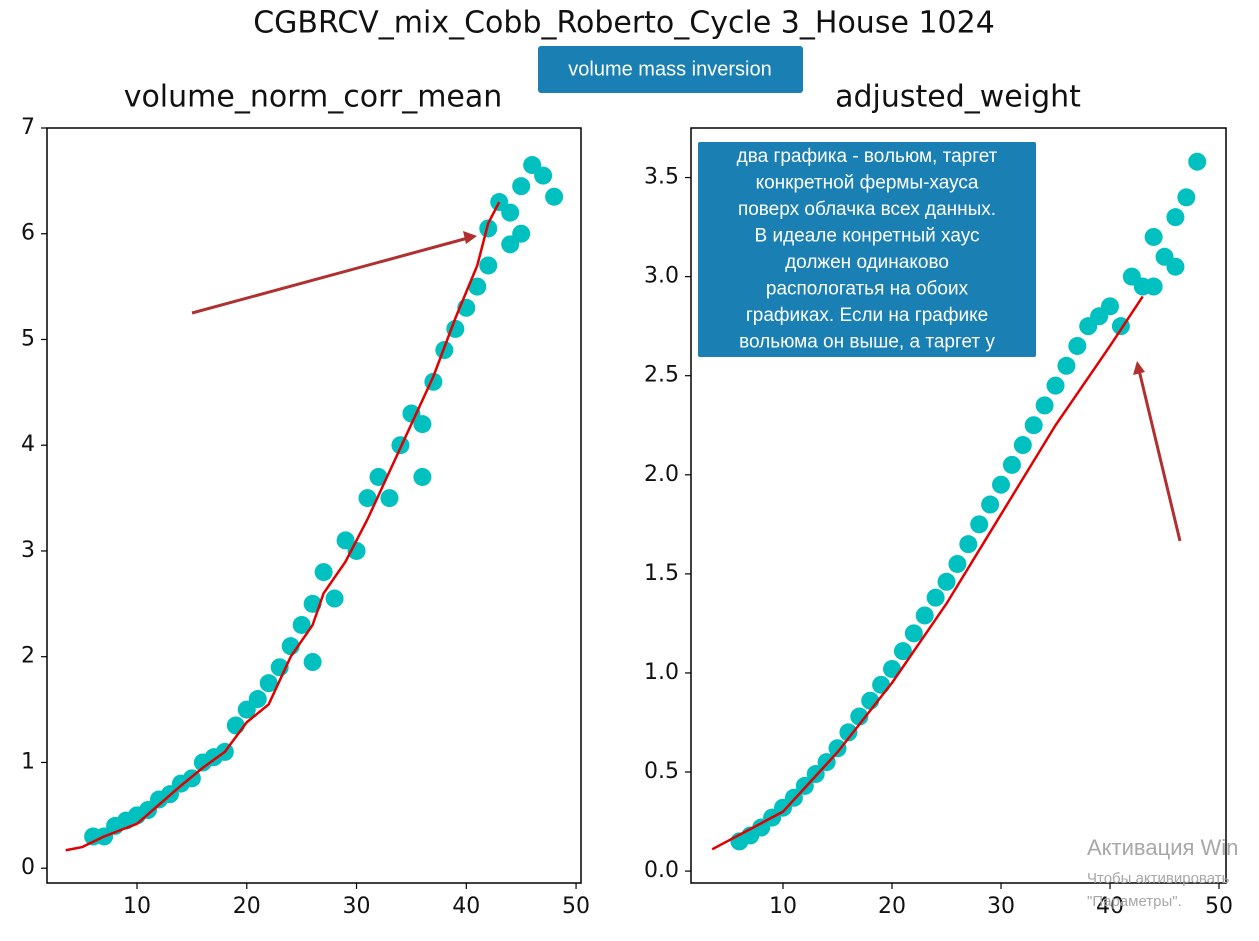  I want to click on y-tick-label: 7, so click(28, 127).